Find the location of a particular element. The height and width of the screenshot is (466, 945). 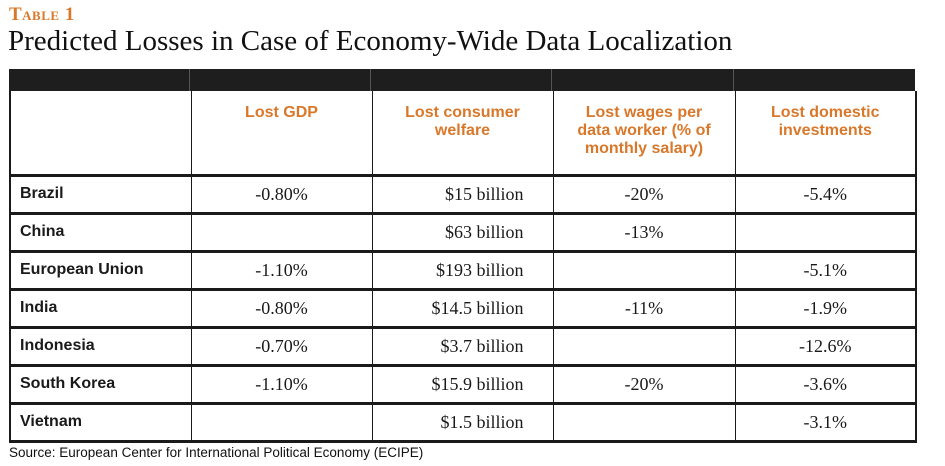

country-cell: China is located at coordinates (101, 232).